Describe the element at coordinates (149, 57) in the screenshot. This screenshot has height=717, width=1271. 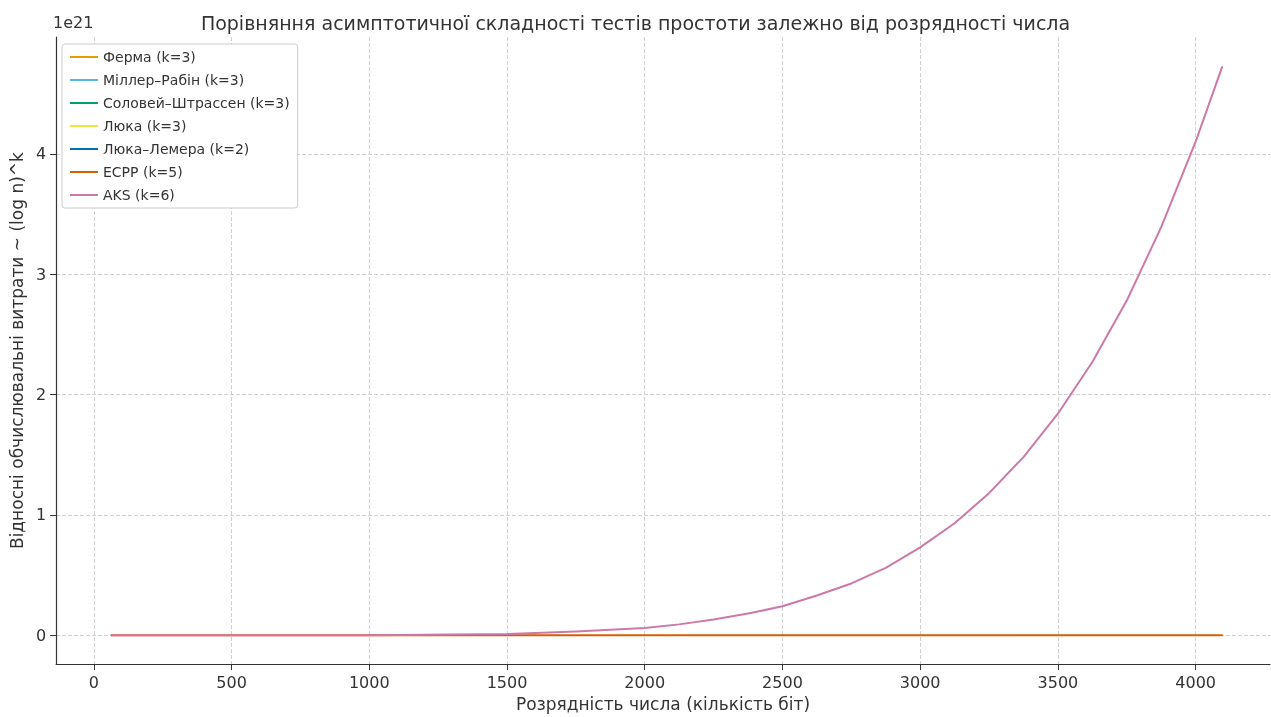
I see `legend-label: Ферма (k=3)` at that location.